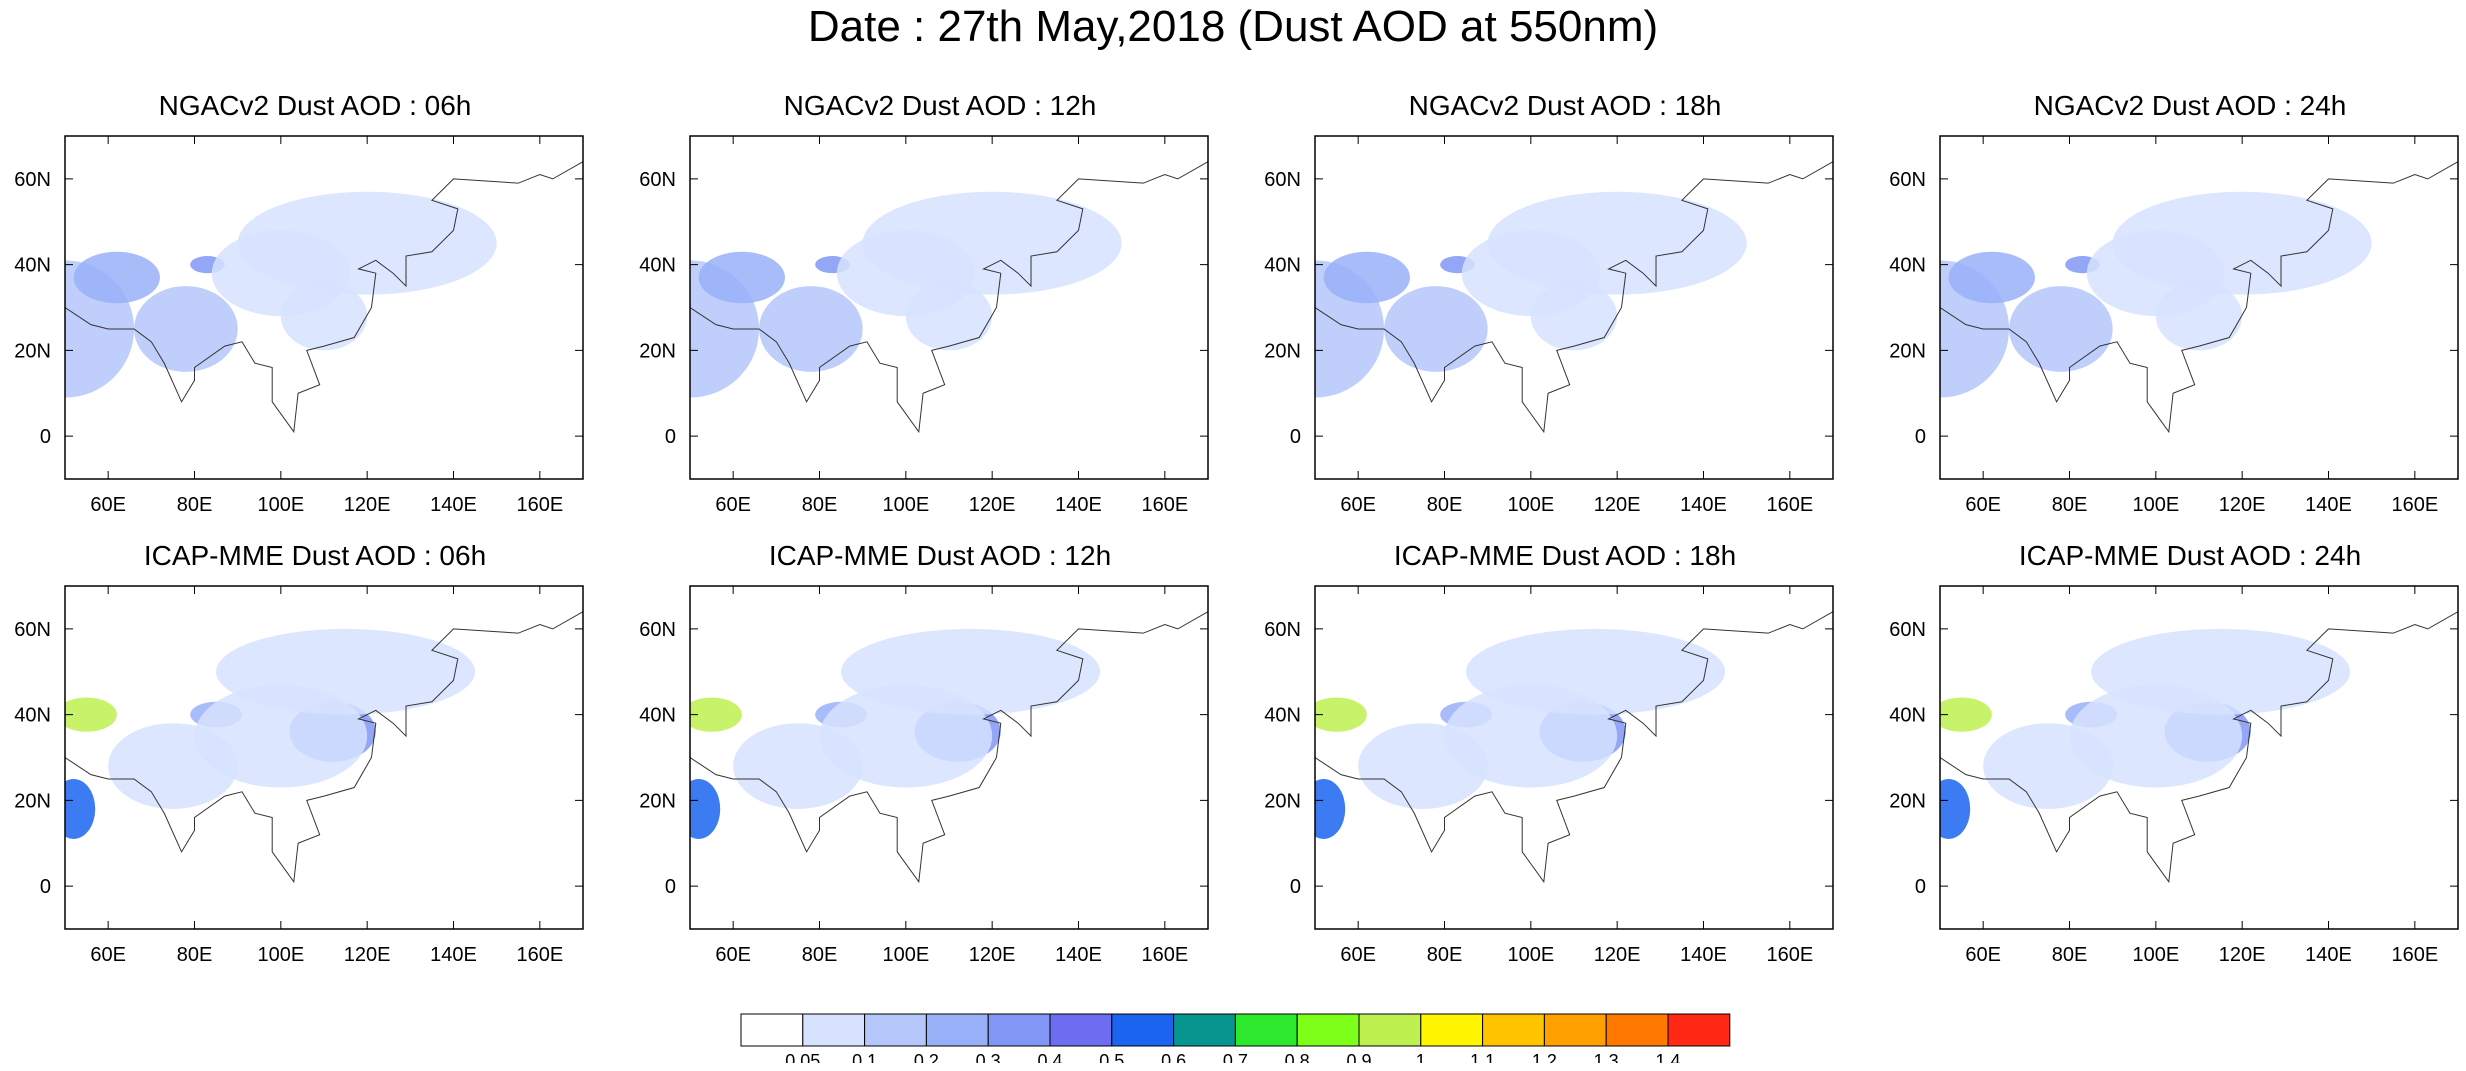 The height and width of the screenshot is (1071, 2466). Describe the element at coordinates (315, 555) in the screenshot. I see `panel-title: ICAP-MME Dust AOD : 06h` at that location.